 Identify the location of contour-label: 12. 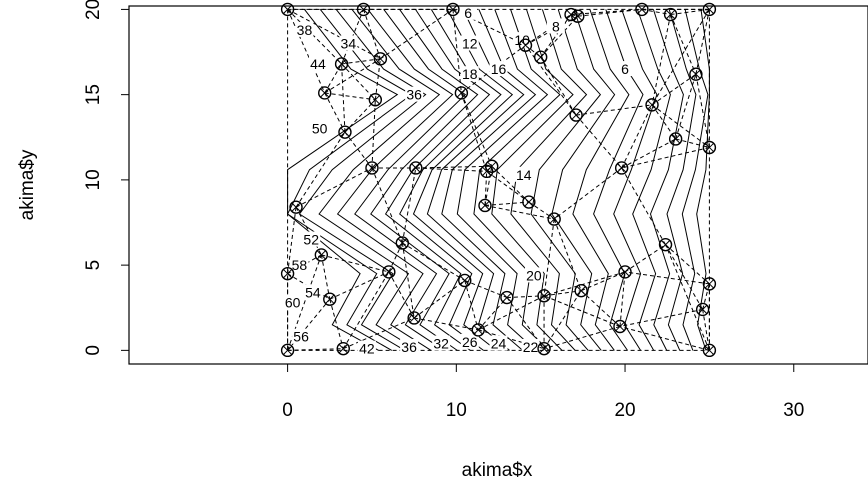
(470, 44).